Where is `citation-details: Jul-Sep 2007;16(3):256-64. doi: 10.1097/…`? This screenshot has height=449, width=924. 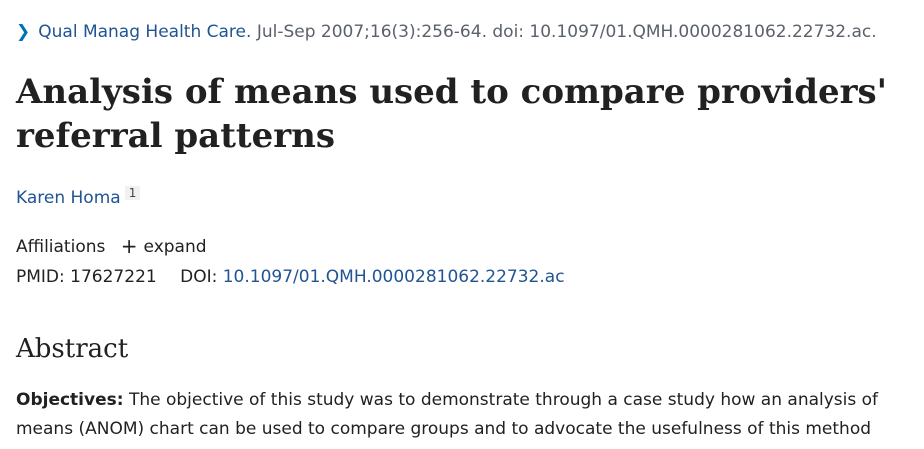
citation-details: Jul-Sep 2007;16(3):256-64. doi: 10.1097/… is located at coordinates (566, 32).